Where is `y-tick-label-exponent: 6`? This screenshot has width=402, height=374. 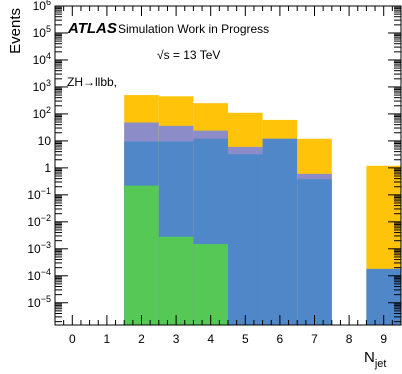
y-tick-label-exponent: 6 is located at coordinates (48, 3).